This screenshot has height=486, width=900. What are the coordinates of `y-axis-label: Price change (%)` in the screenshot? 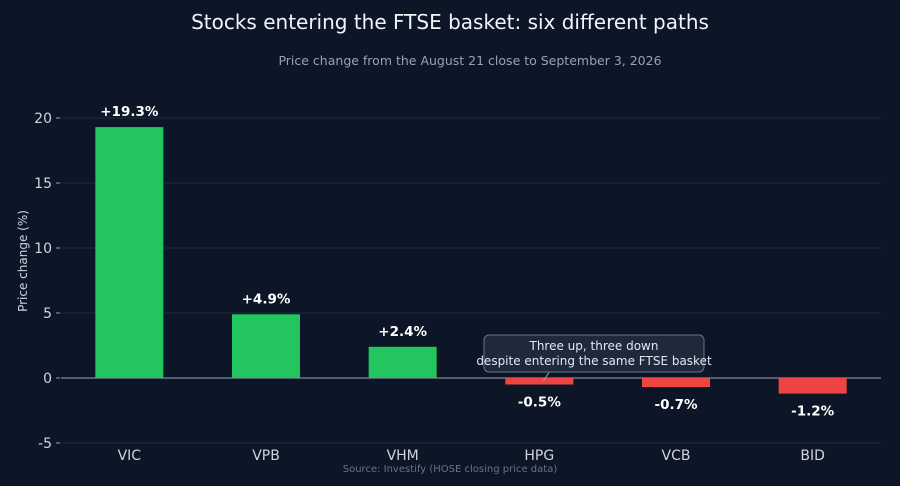 It's located at (23, 261).